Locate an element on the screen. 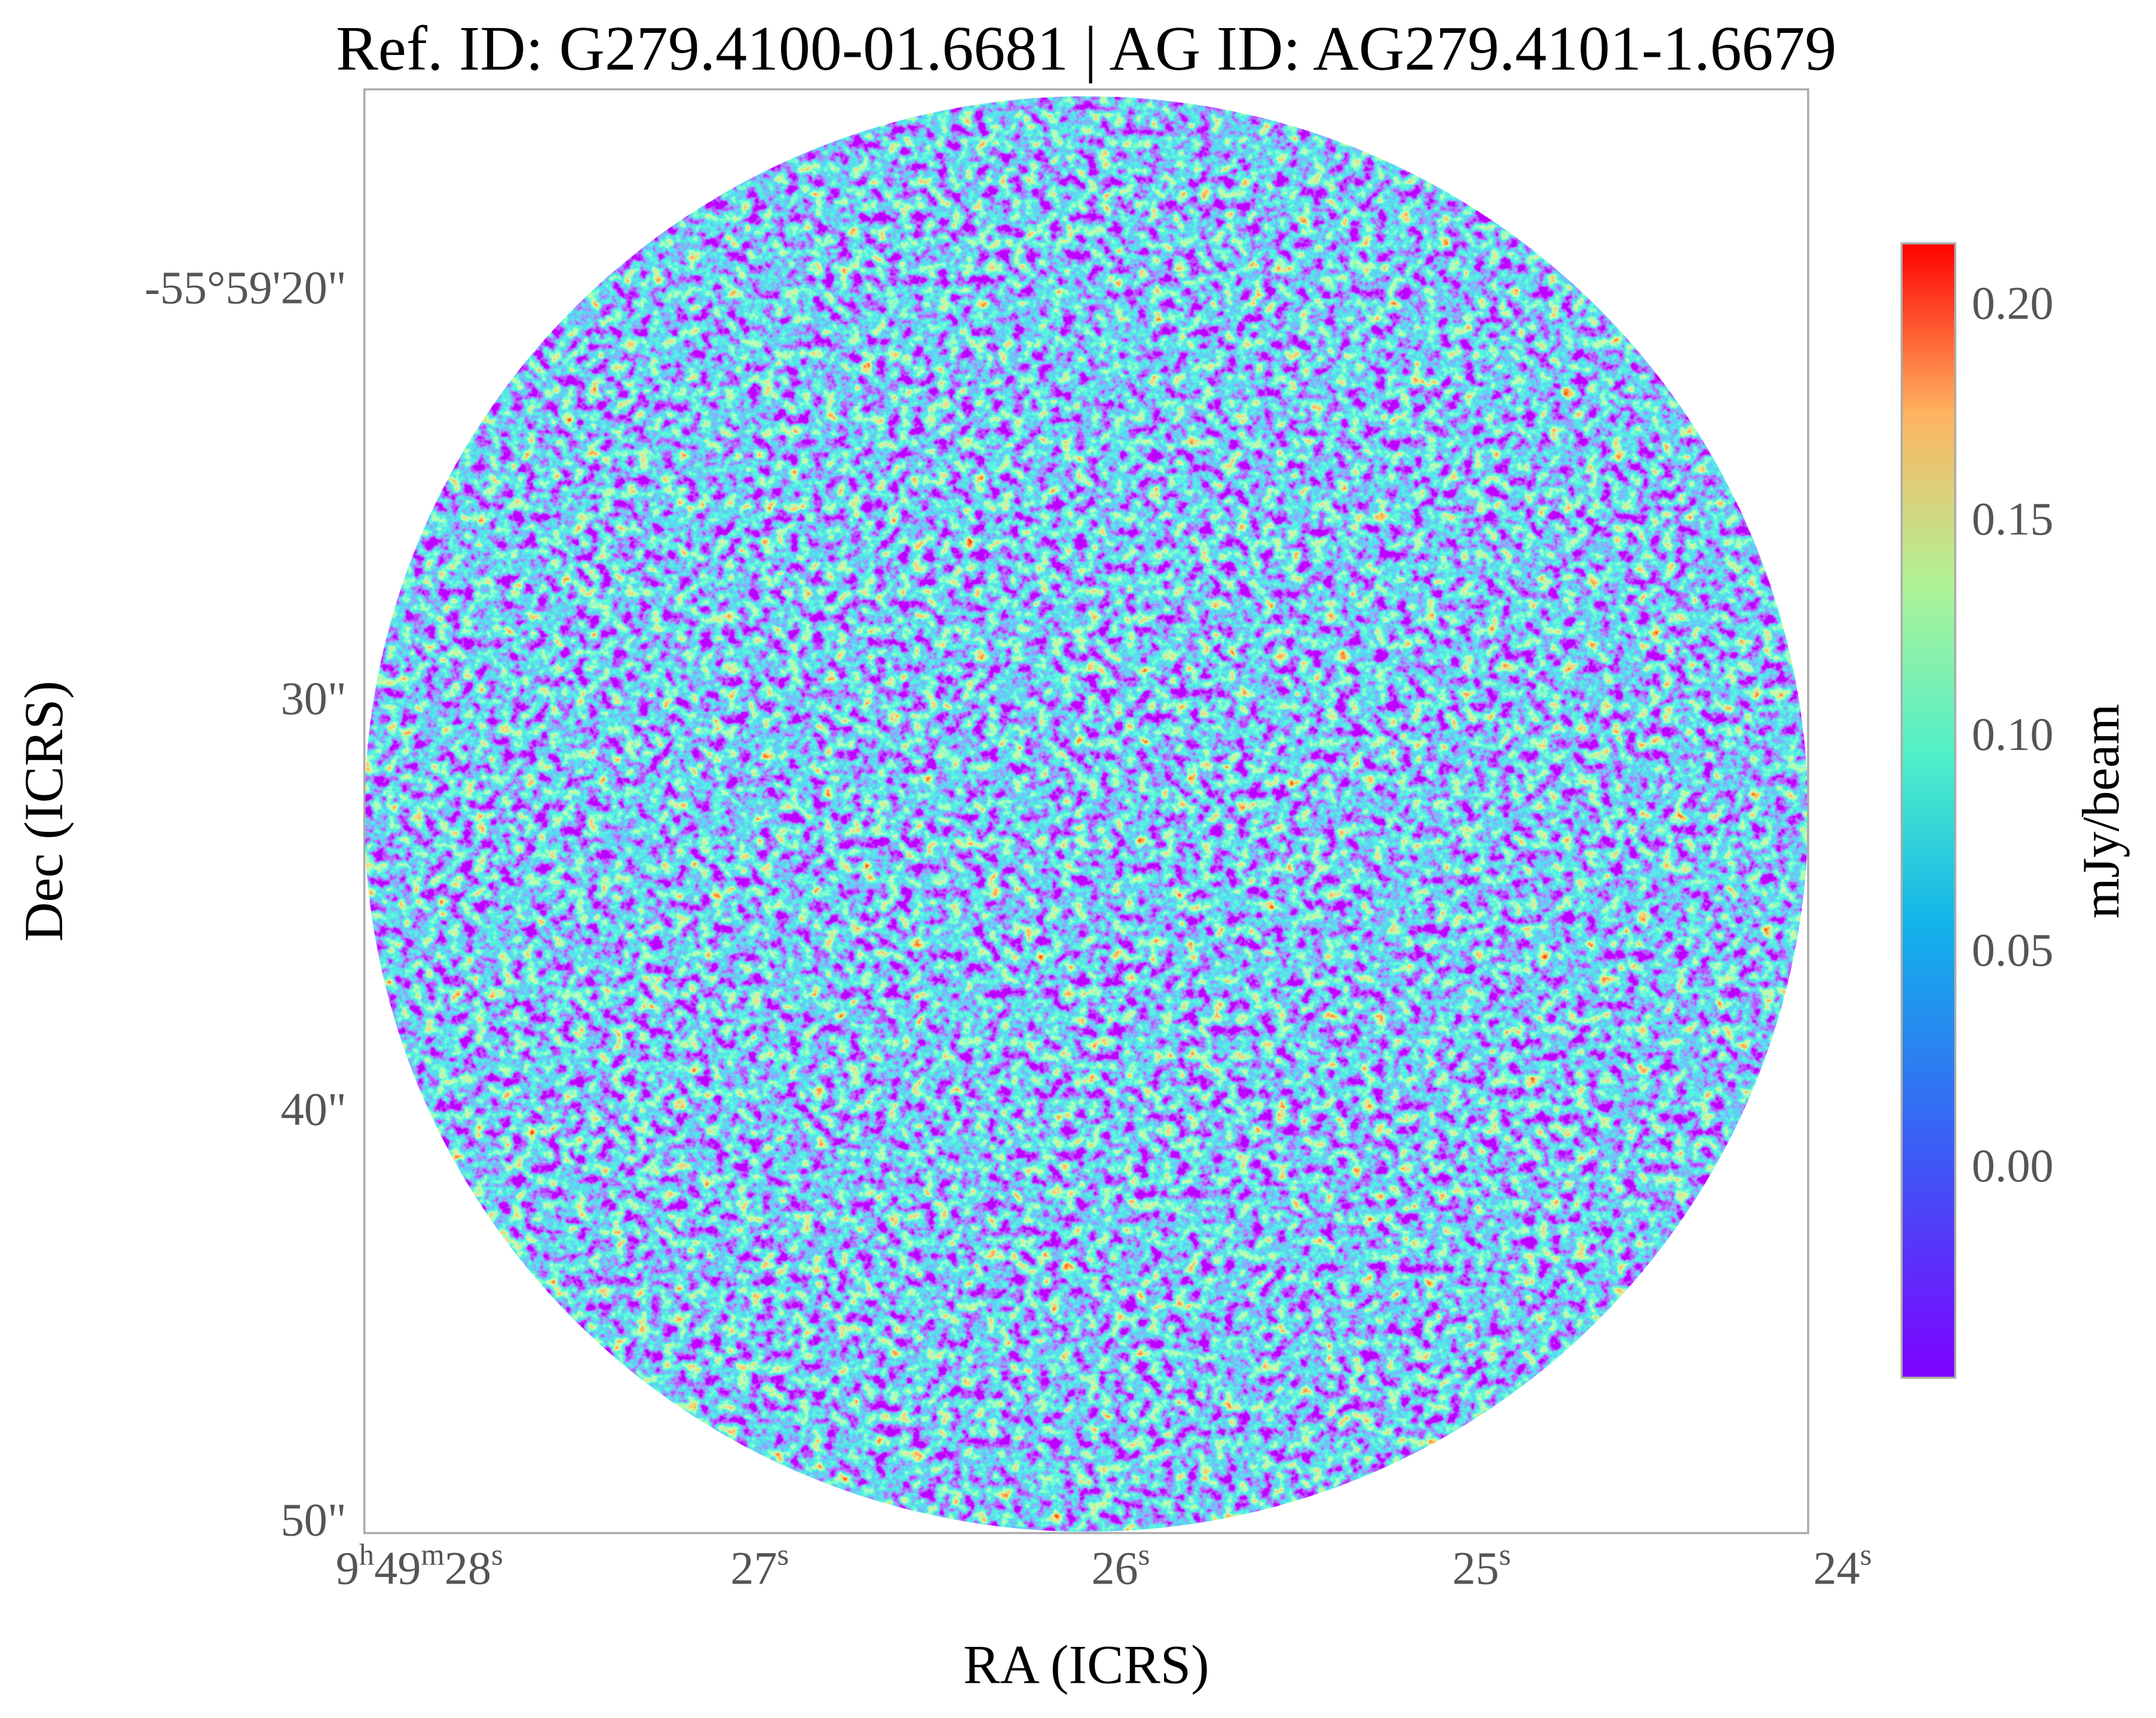  x-tick-label: 9h49m28s is located at coordinates (419, 1566).